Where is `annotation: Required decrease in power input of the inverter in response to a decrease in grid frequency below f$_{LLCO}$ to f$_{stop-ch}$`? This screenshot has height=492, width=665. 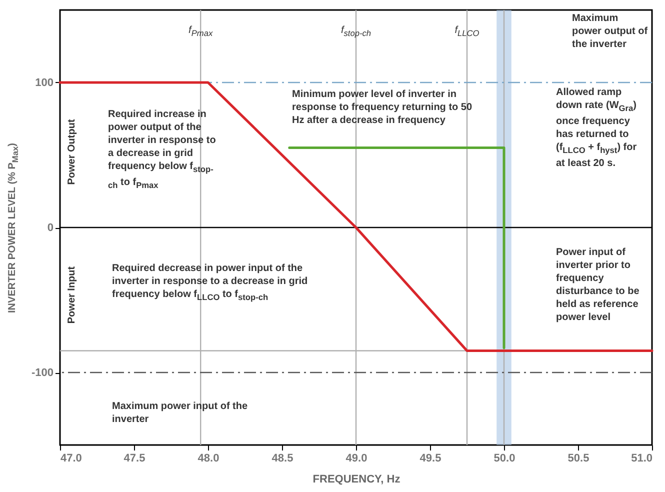 annotation: Required decrease in power input of the inverter in response to a decrease in grid frequency below f$_{LLCO}$ to f$_{stop-ch}$ is located at coordinates (210, 283).